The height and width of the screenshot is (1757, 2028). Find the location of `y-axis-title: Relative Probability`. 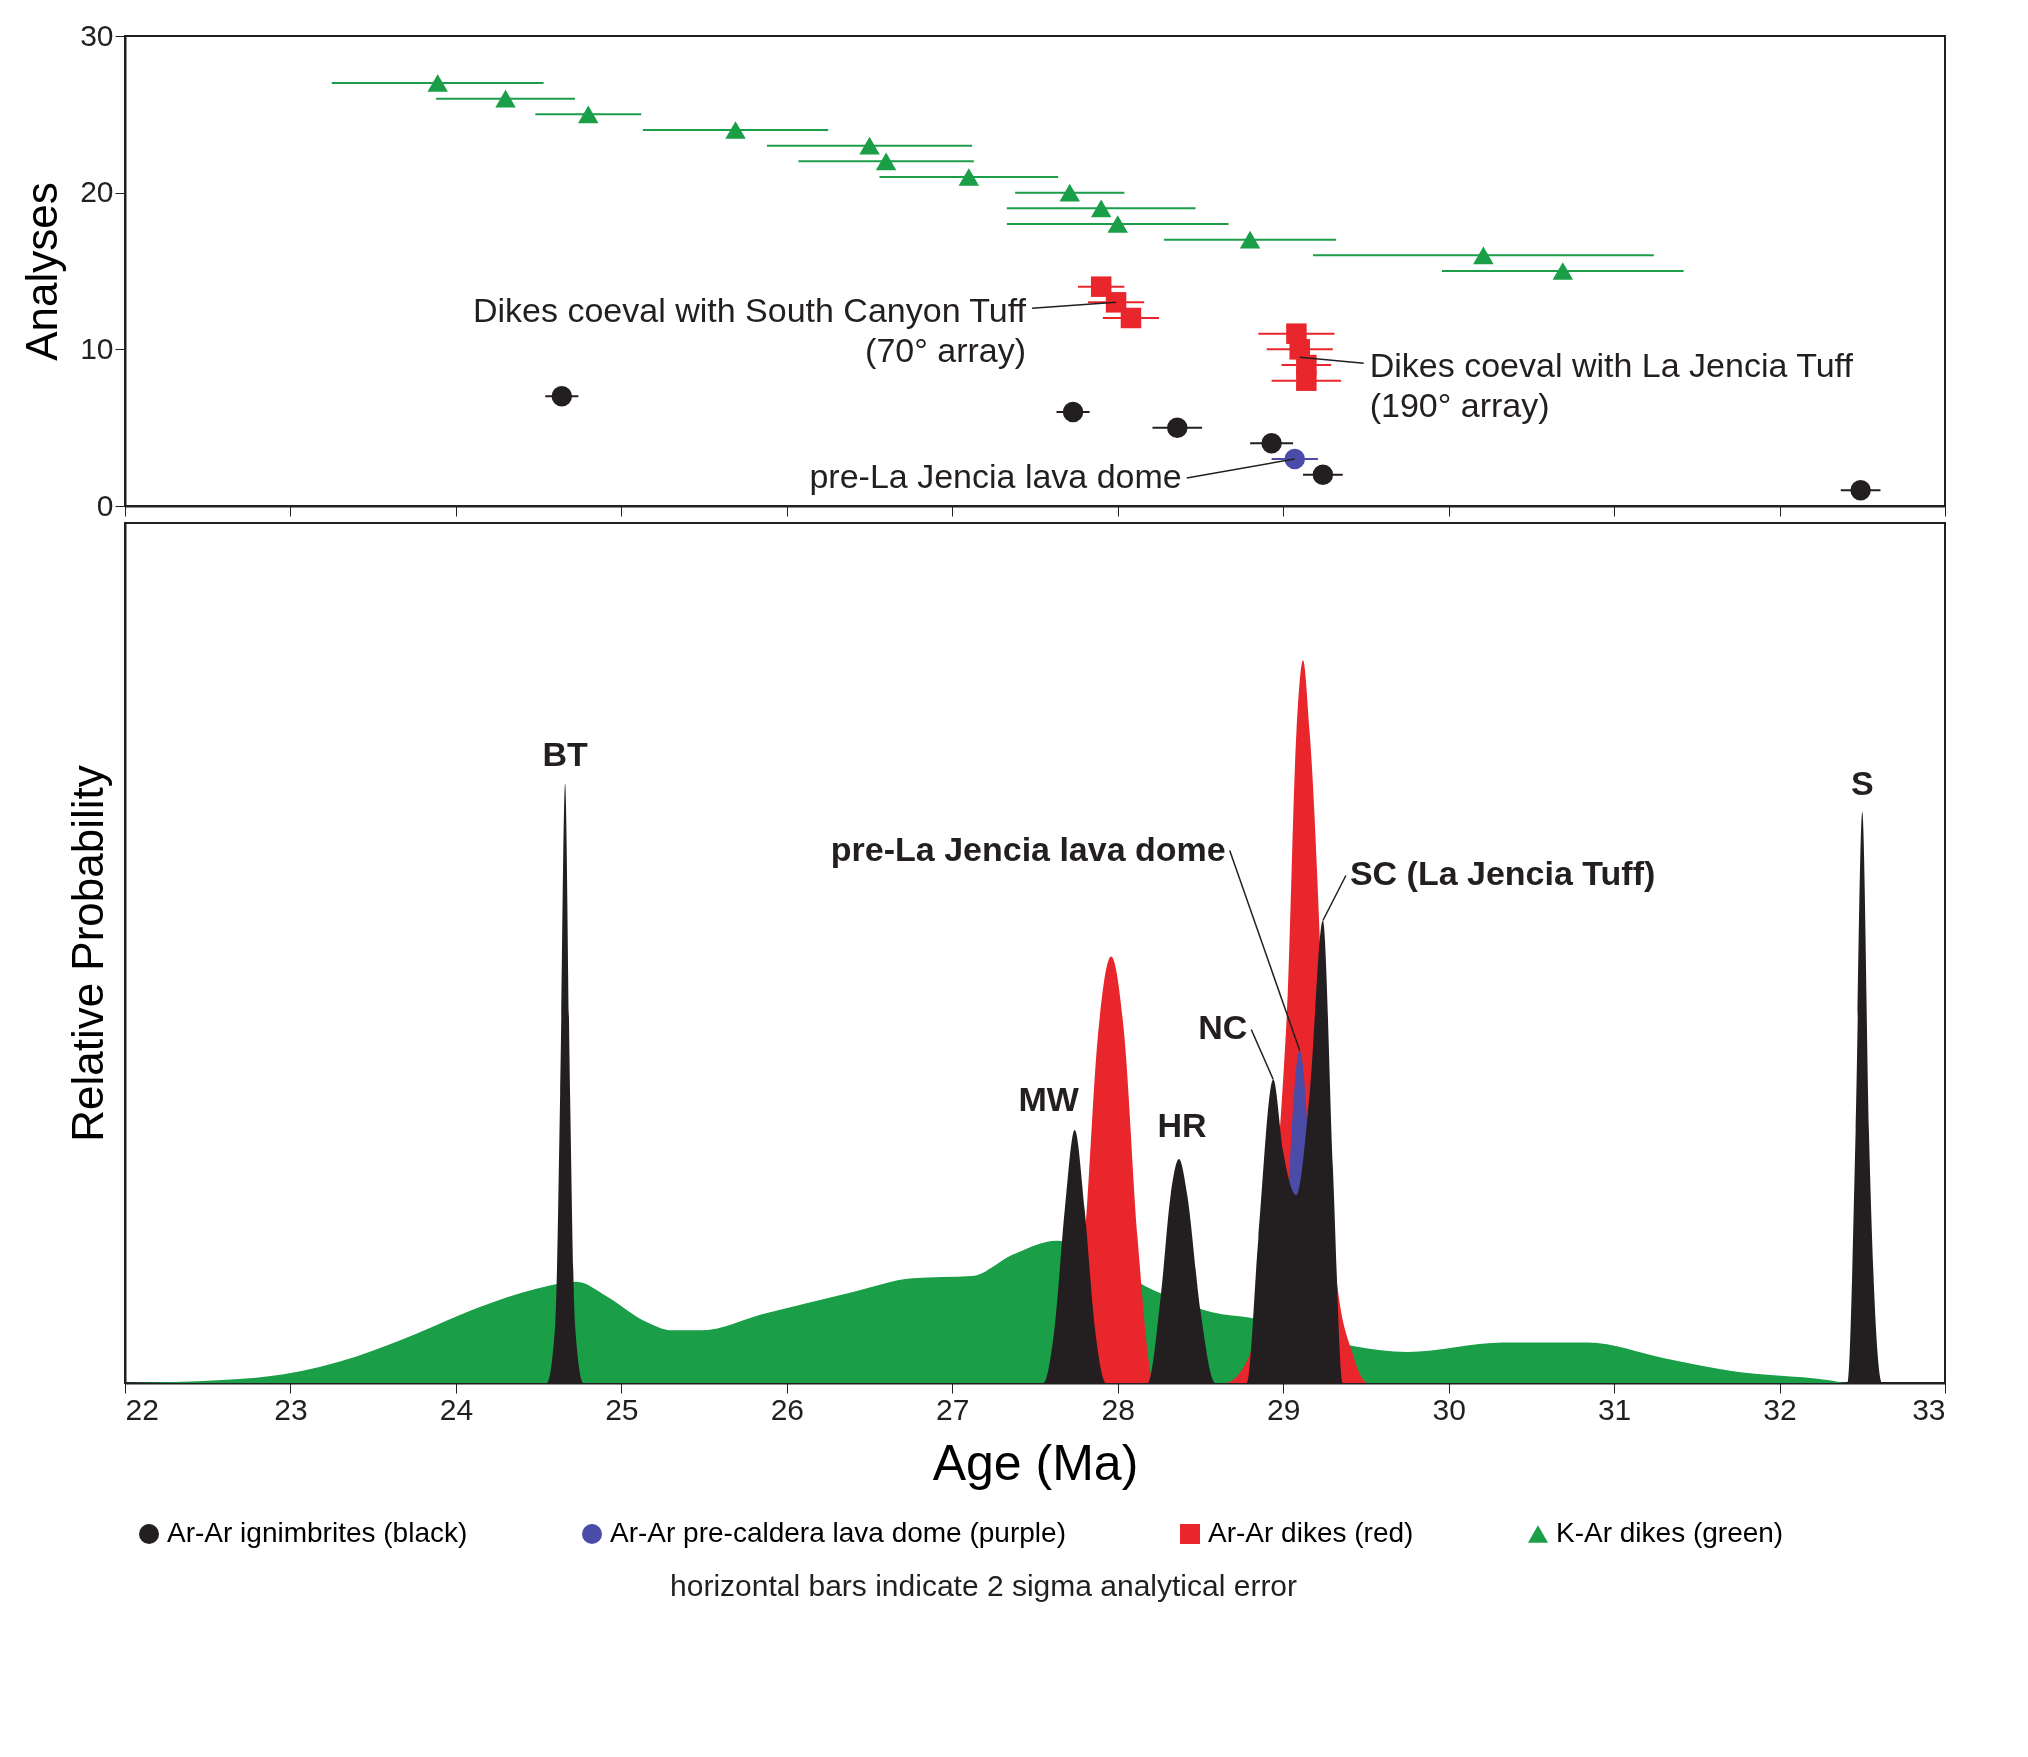

y-axis-title: Relative Probability is located at coordinates (87, 953).